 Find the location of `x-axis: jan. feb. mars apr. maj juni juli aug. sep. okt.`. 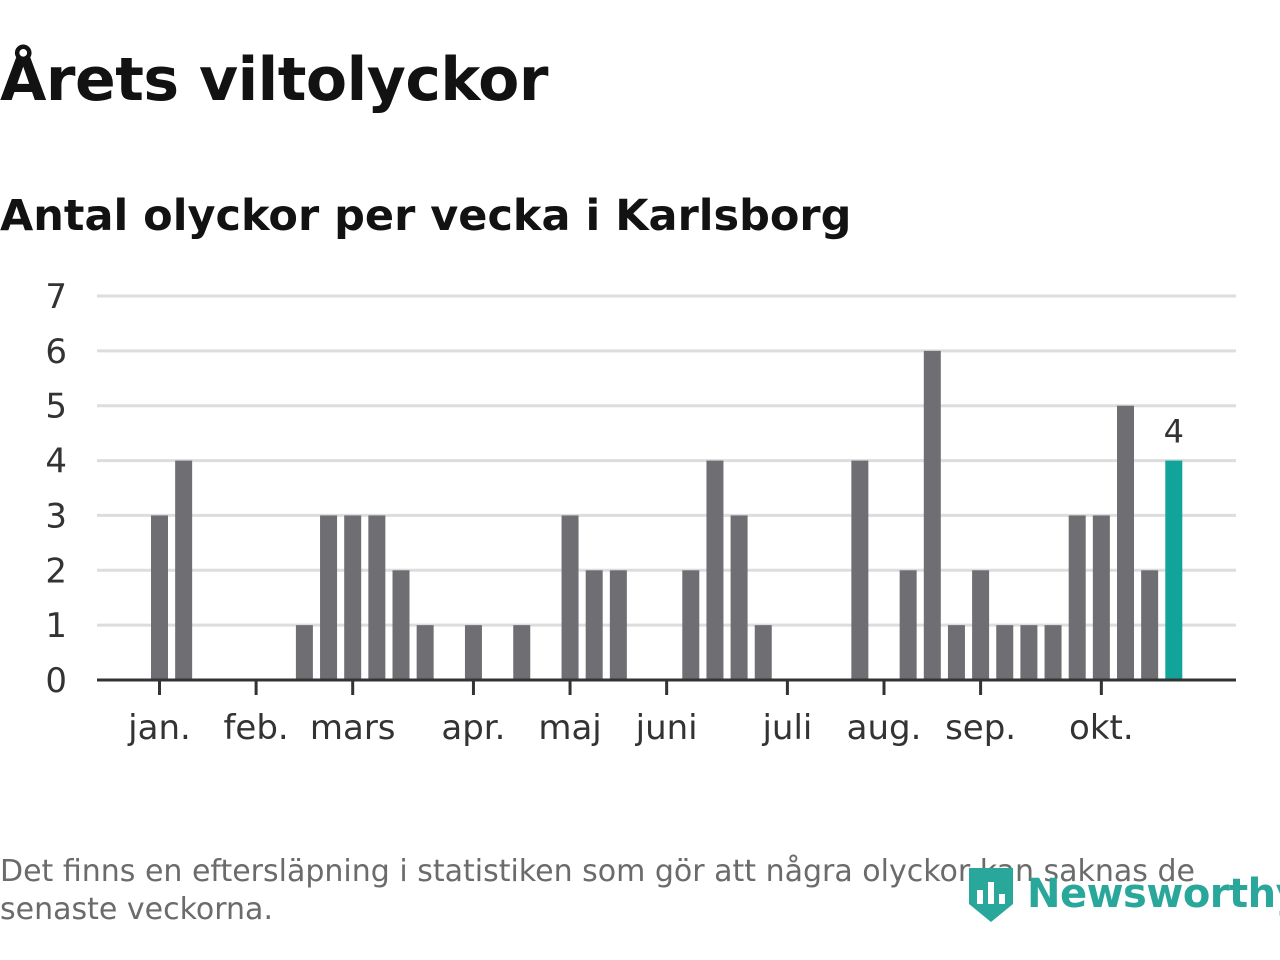

x-axis: jan. feb. mars apr. maj juni juli aug. sep. okt. is located at coordinates (666, 713).